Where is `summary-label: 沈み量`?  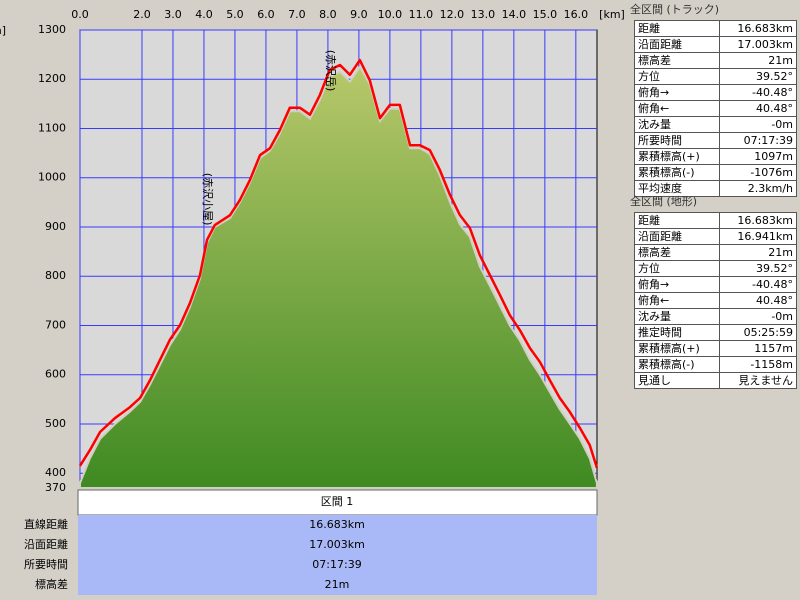 summary-label: 沈み量 is located at coordinates (677, 316).